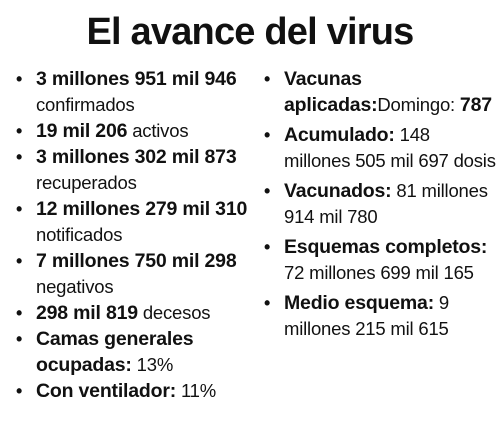 This screenshot has width=500, height=443. Describe the element at coordinates (379, 272) in the screenshot. I see `item-value: 72 millones 699 mil 165` at that location.